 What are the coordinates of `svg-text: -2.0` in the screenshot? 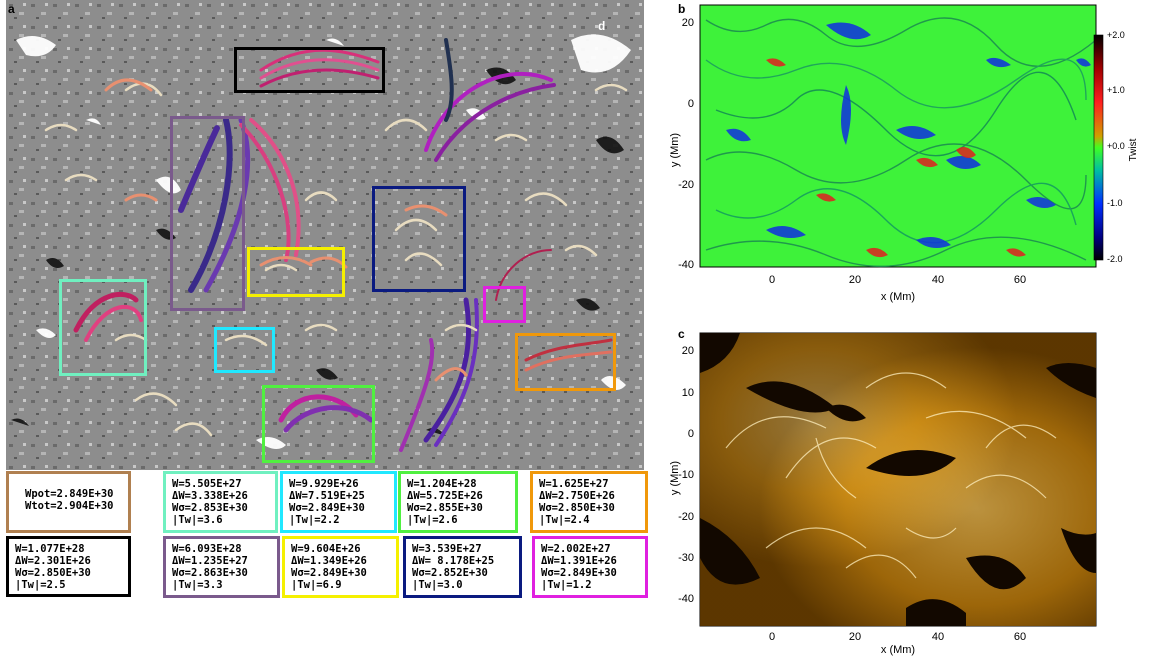 It's located at (1115, 259).